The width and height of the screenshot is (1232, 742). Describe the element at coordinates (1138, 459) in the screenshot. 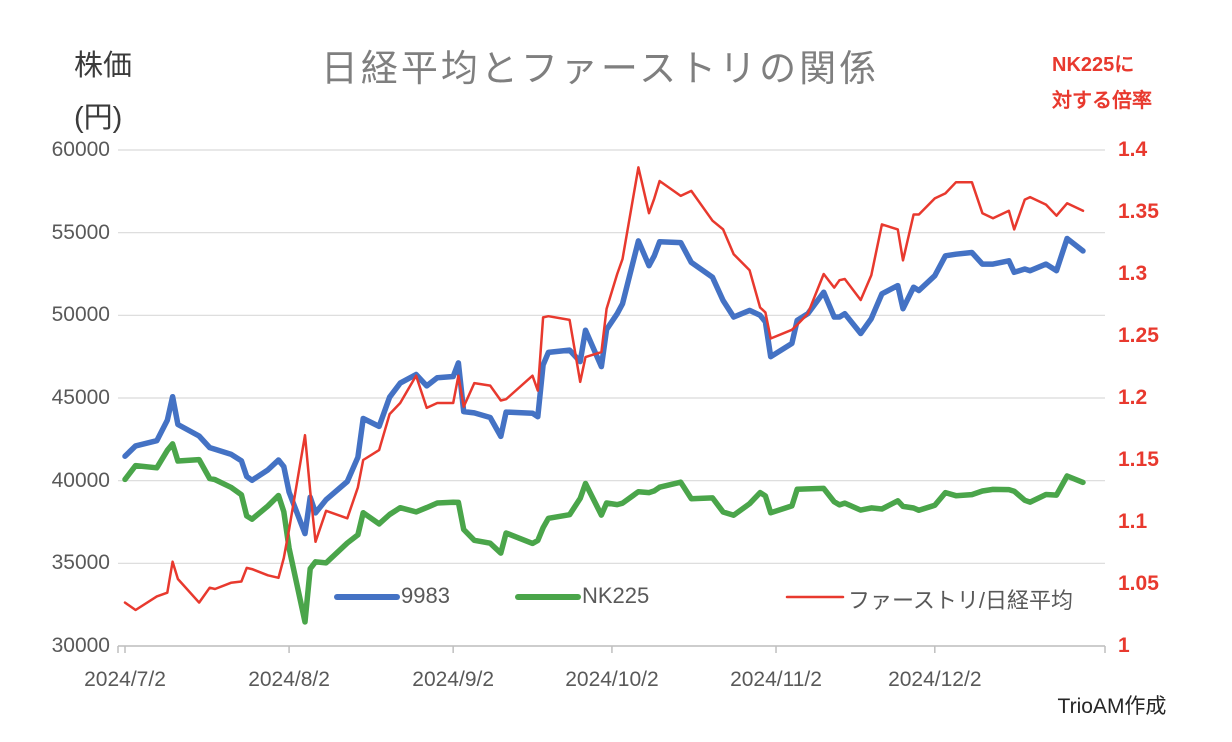

I see `y-axis-right-tick-label: 1.15` at that location.